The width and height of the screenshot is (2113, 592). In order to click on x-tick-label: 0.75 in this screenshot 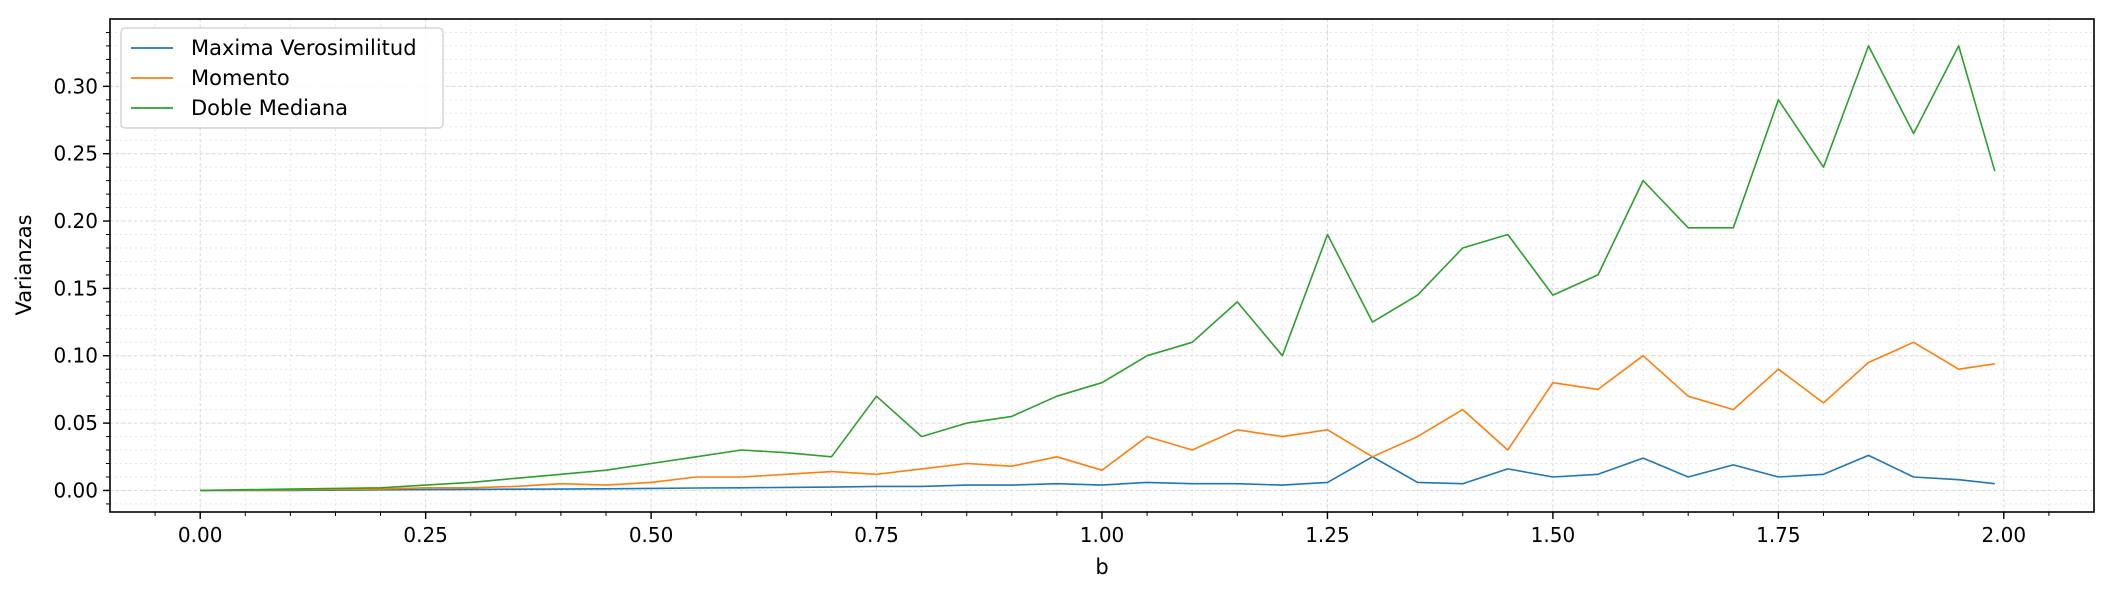, I will do `click(876, 535)`.